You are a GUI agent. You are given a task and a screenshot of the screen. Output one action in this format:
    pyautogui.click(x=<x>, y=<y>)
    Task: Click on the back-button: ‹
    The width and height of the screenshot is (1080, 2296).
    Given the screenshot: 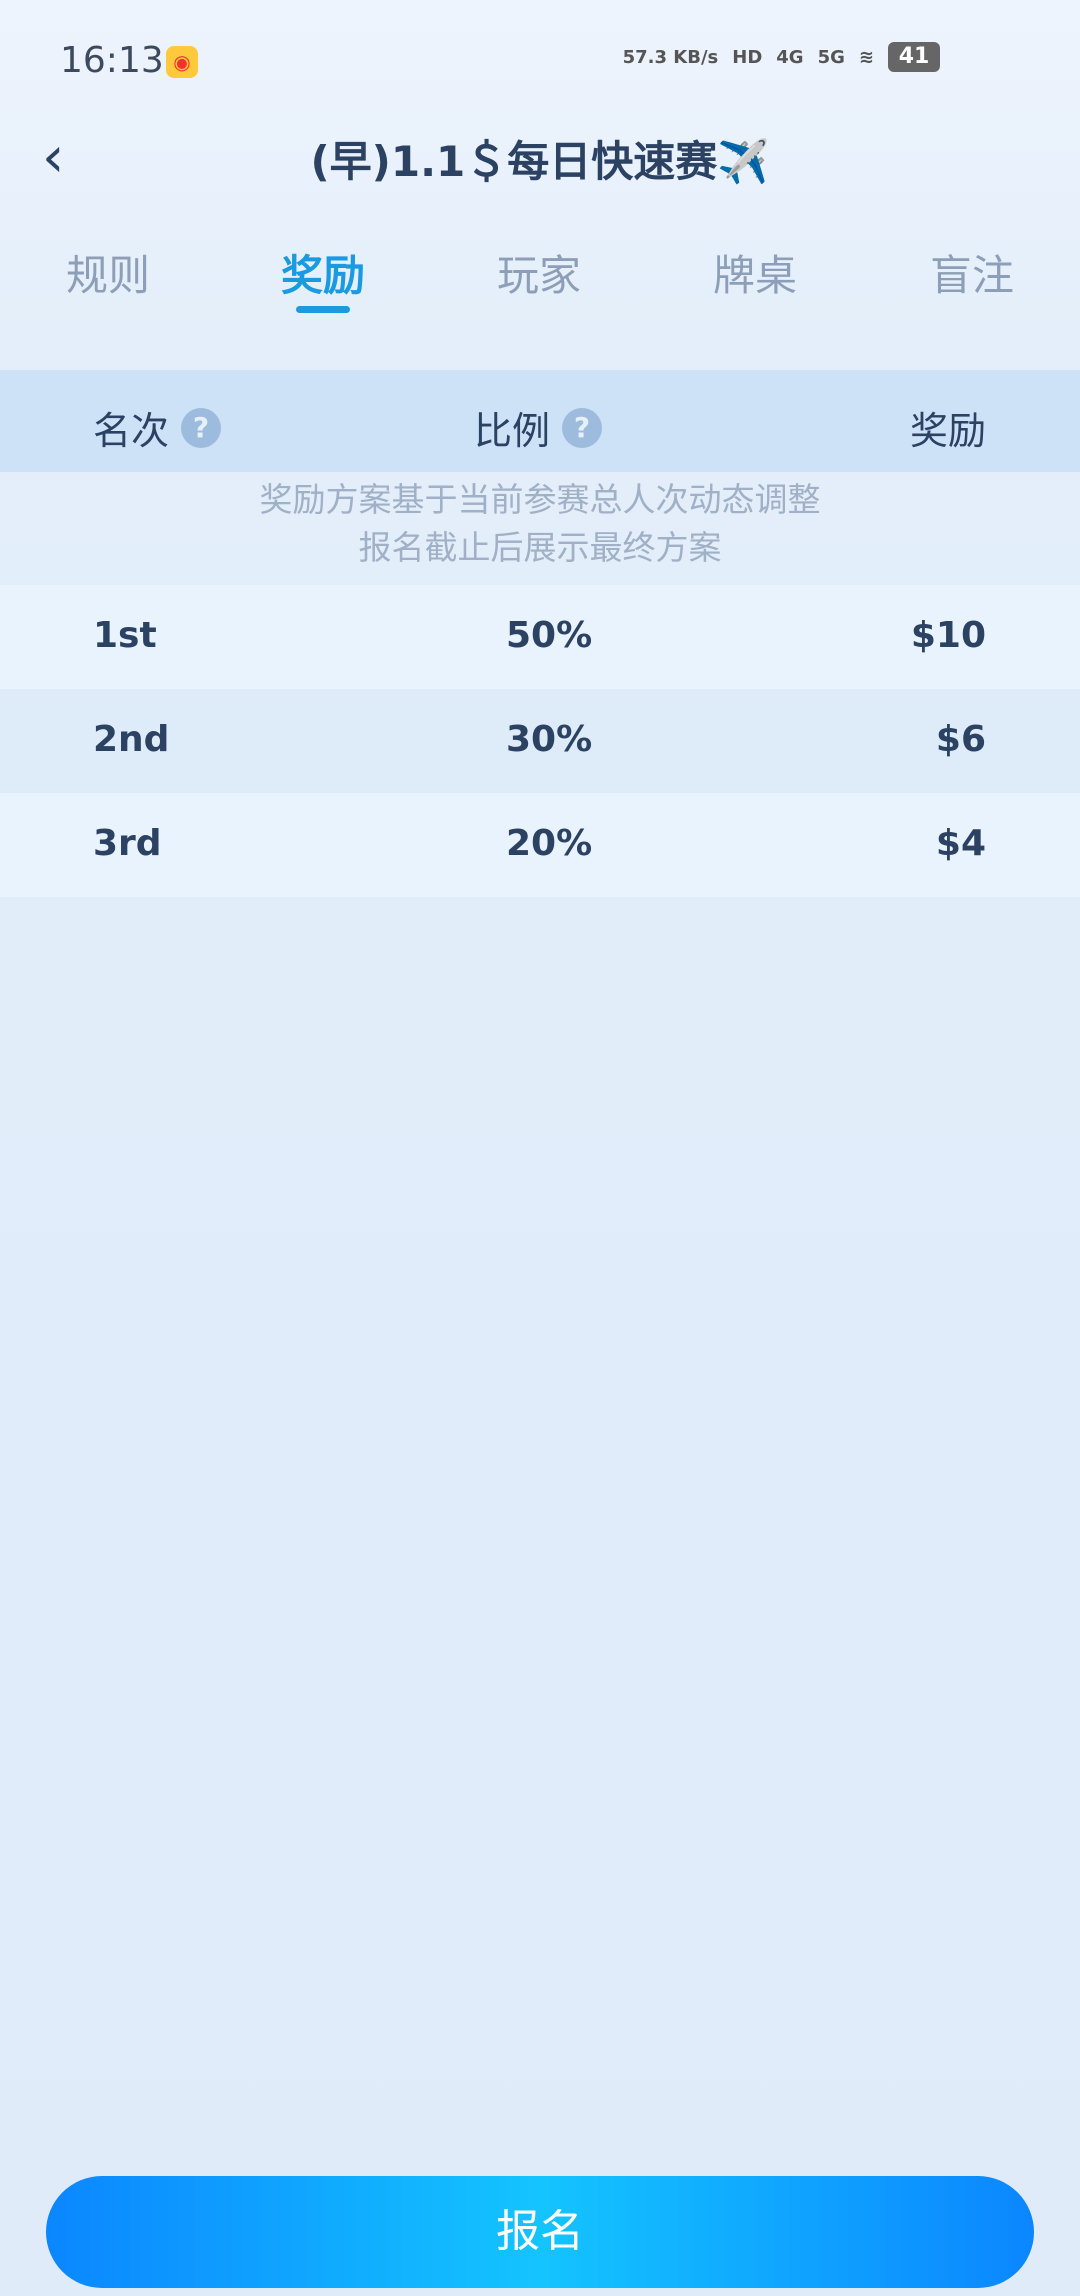 What is the action you would take?
    pyautogui.click(x=53, y=157)
    